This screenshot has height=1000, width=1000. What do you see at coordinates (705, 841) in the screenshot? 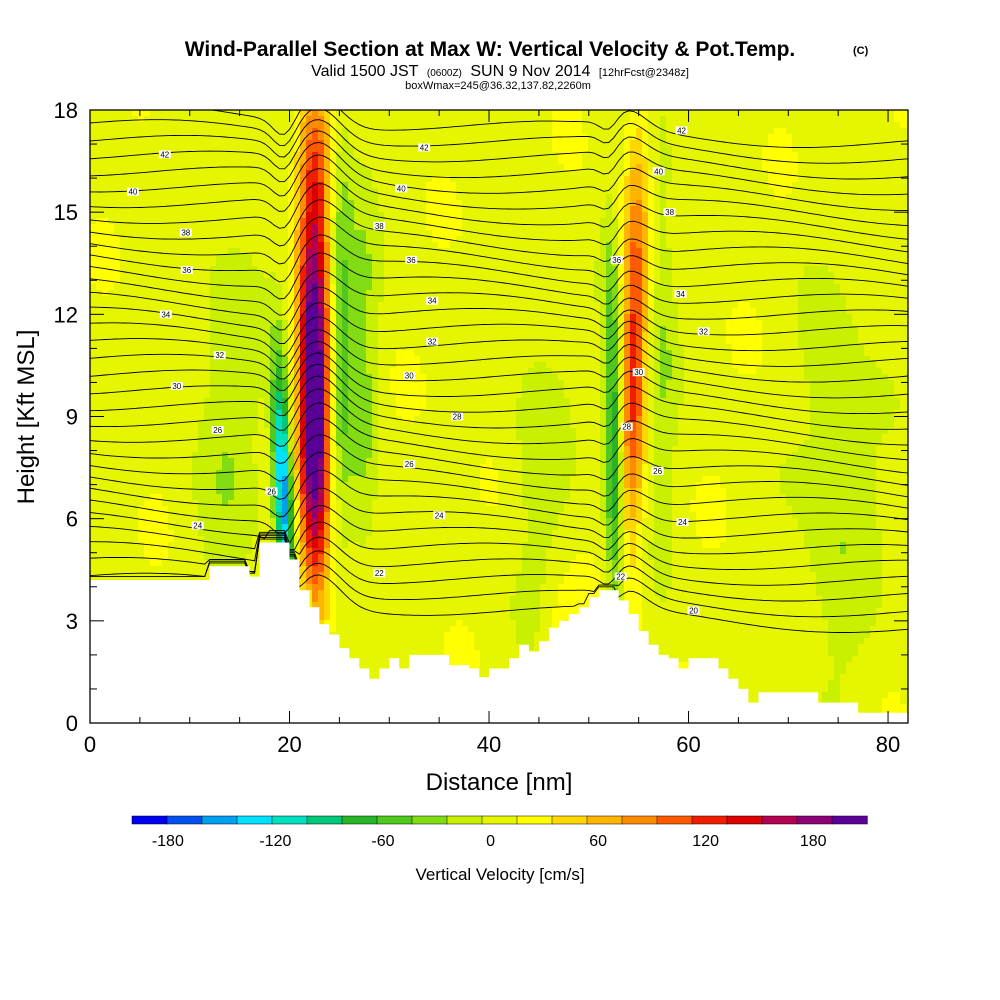
I see `colorbar-tick-label: 120` at bounding box center [705, 841].